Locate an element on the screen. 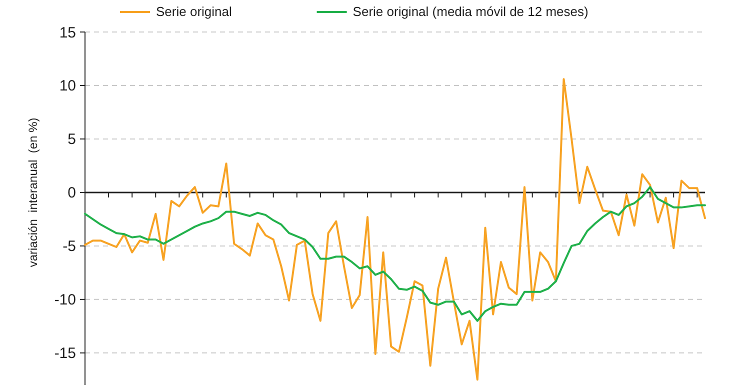  y-tick-label: -5 is located at coordinates (69, 247).